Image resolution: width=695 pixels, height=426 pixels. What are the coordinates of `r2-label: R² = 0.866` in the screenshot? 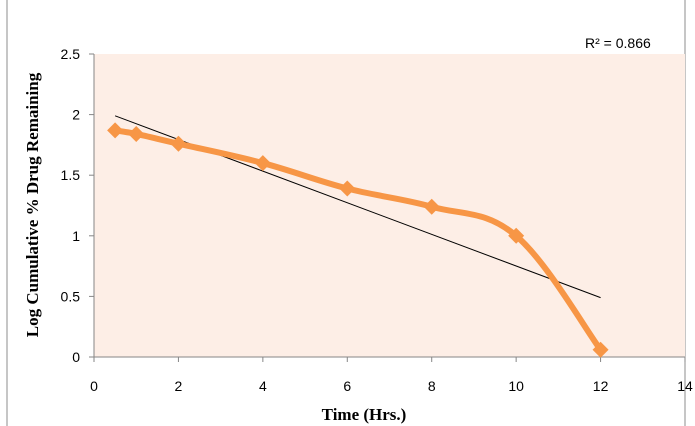 It's located at (618, 43).